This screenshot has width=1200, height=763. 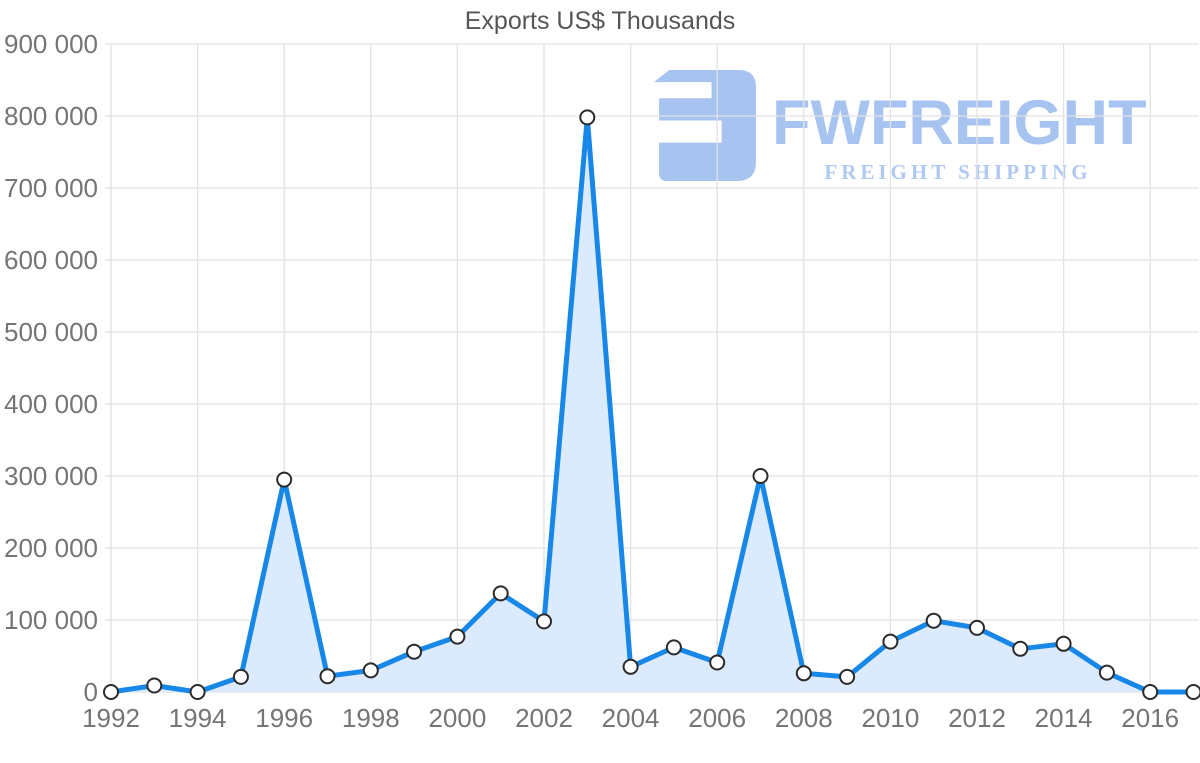 I want to click on x-tick-label: 2002, so click(x=544, y=718).